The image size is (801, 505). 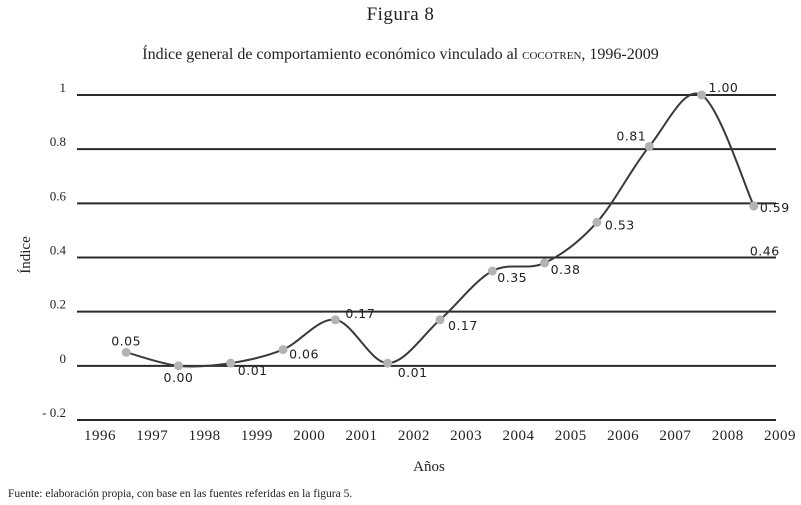 What do you see at coordinates (58, 141) in the screenshot?
I see `y-tick-label: 0.8` at bounding box center [58, 141].